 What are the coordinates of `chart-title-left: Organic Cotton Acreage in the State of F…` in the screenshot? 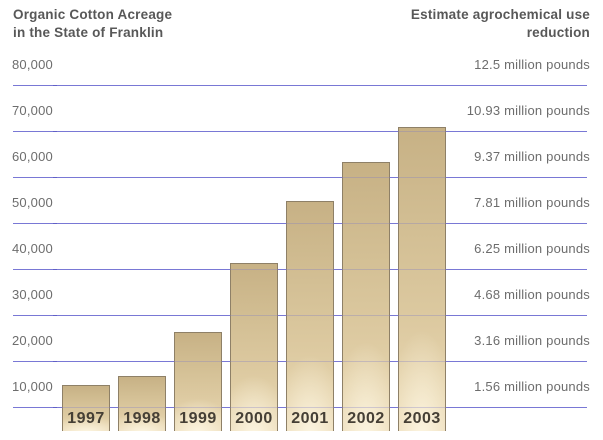 It's located at (92, 24).